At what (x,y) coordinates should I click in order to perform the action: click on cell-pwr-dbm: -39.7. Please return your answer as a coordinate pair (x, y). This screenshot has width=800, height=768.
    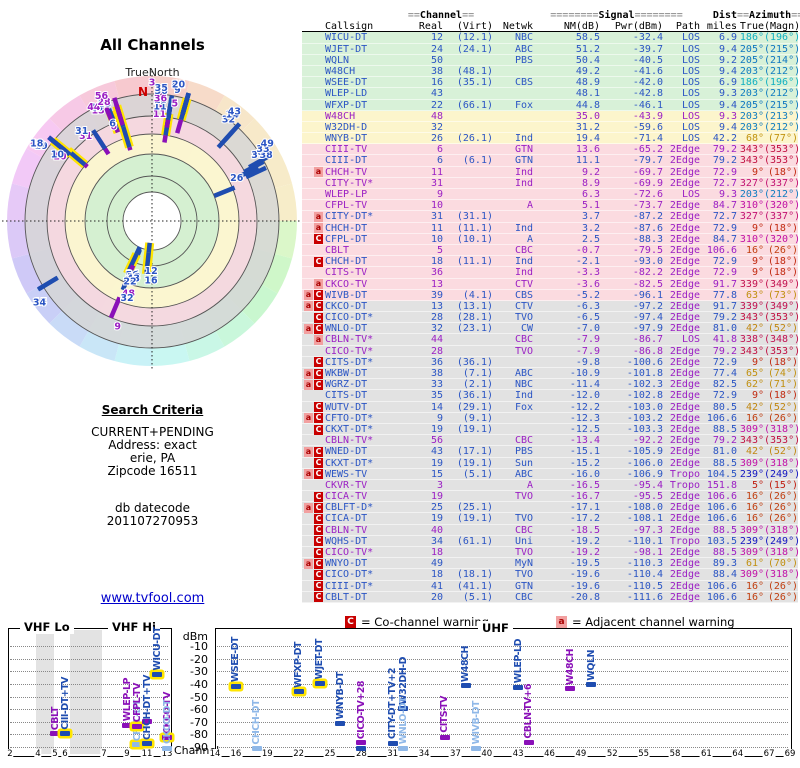
    Looking at the image, I should click on (631, 49).